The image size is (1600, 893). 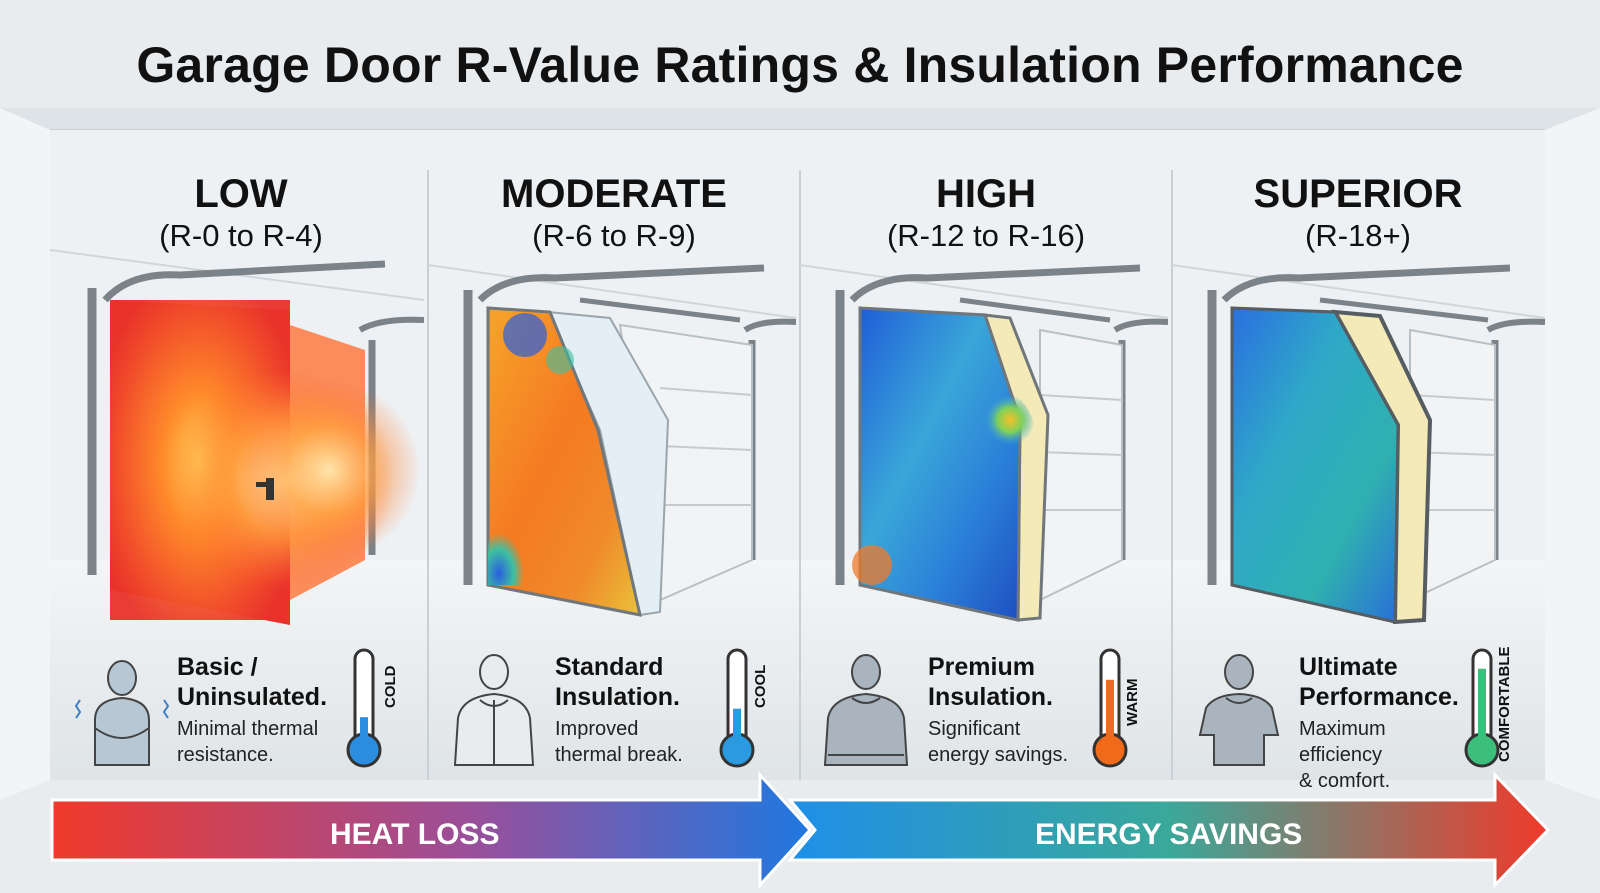 I want to click on door-high, so click(x=984, y=443).